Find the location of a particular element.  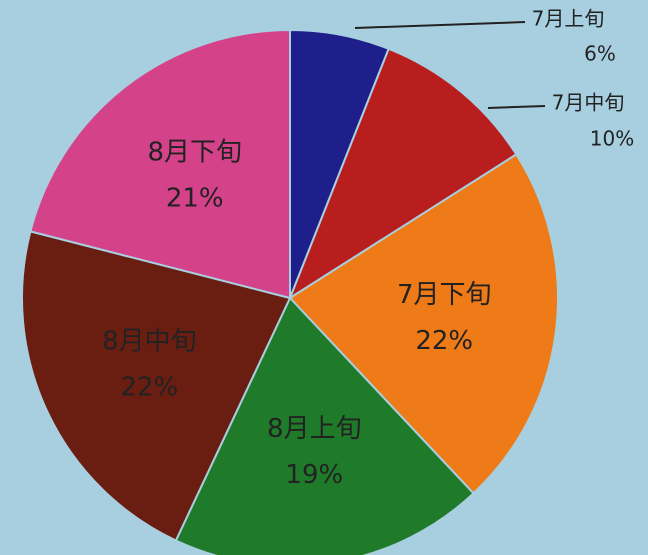

slice-label: 8月中旬 is located at coordinates (149, 342).